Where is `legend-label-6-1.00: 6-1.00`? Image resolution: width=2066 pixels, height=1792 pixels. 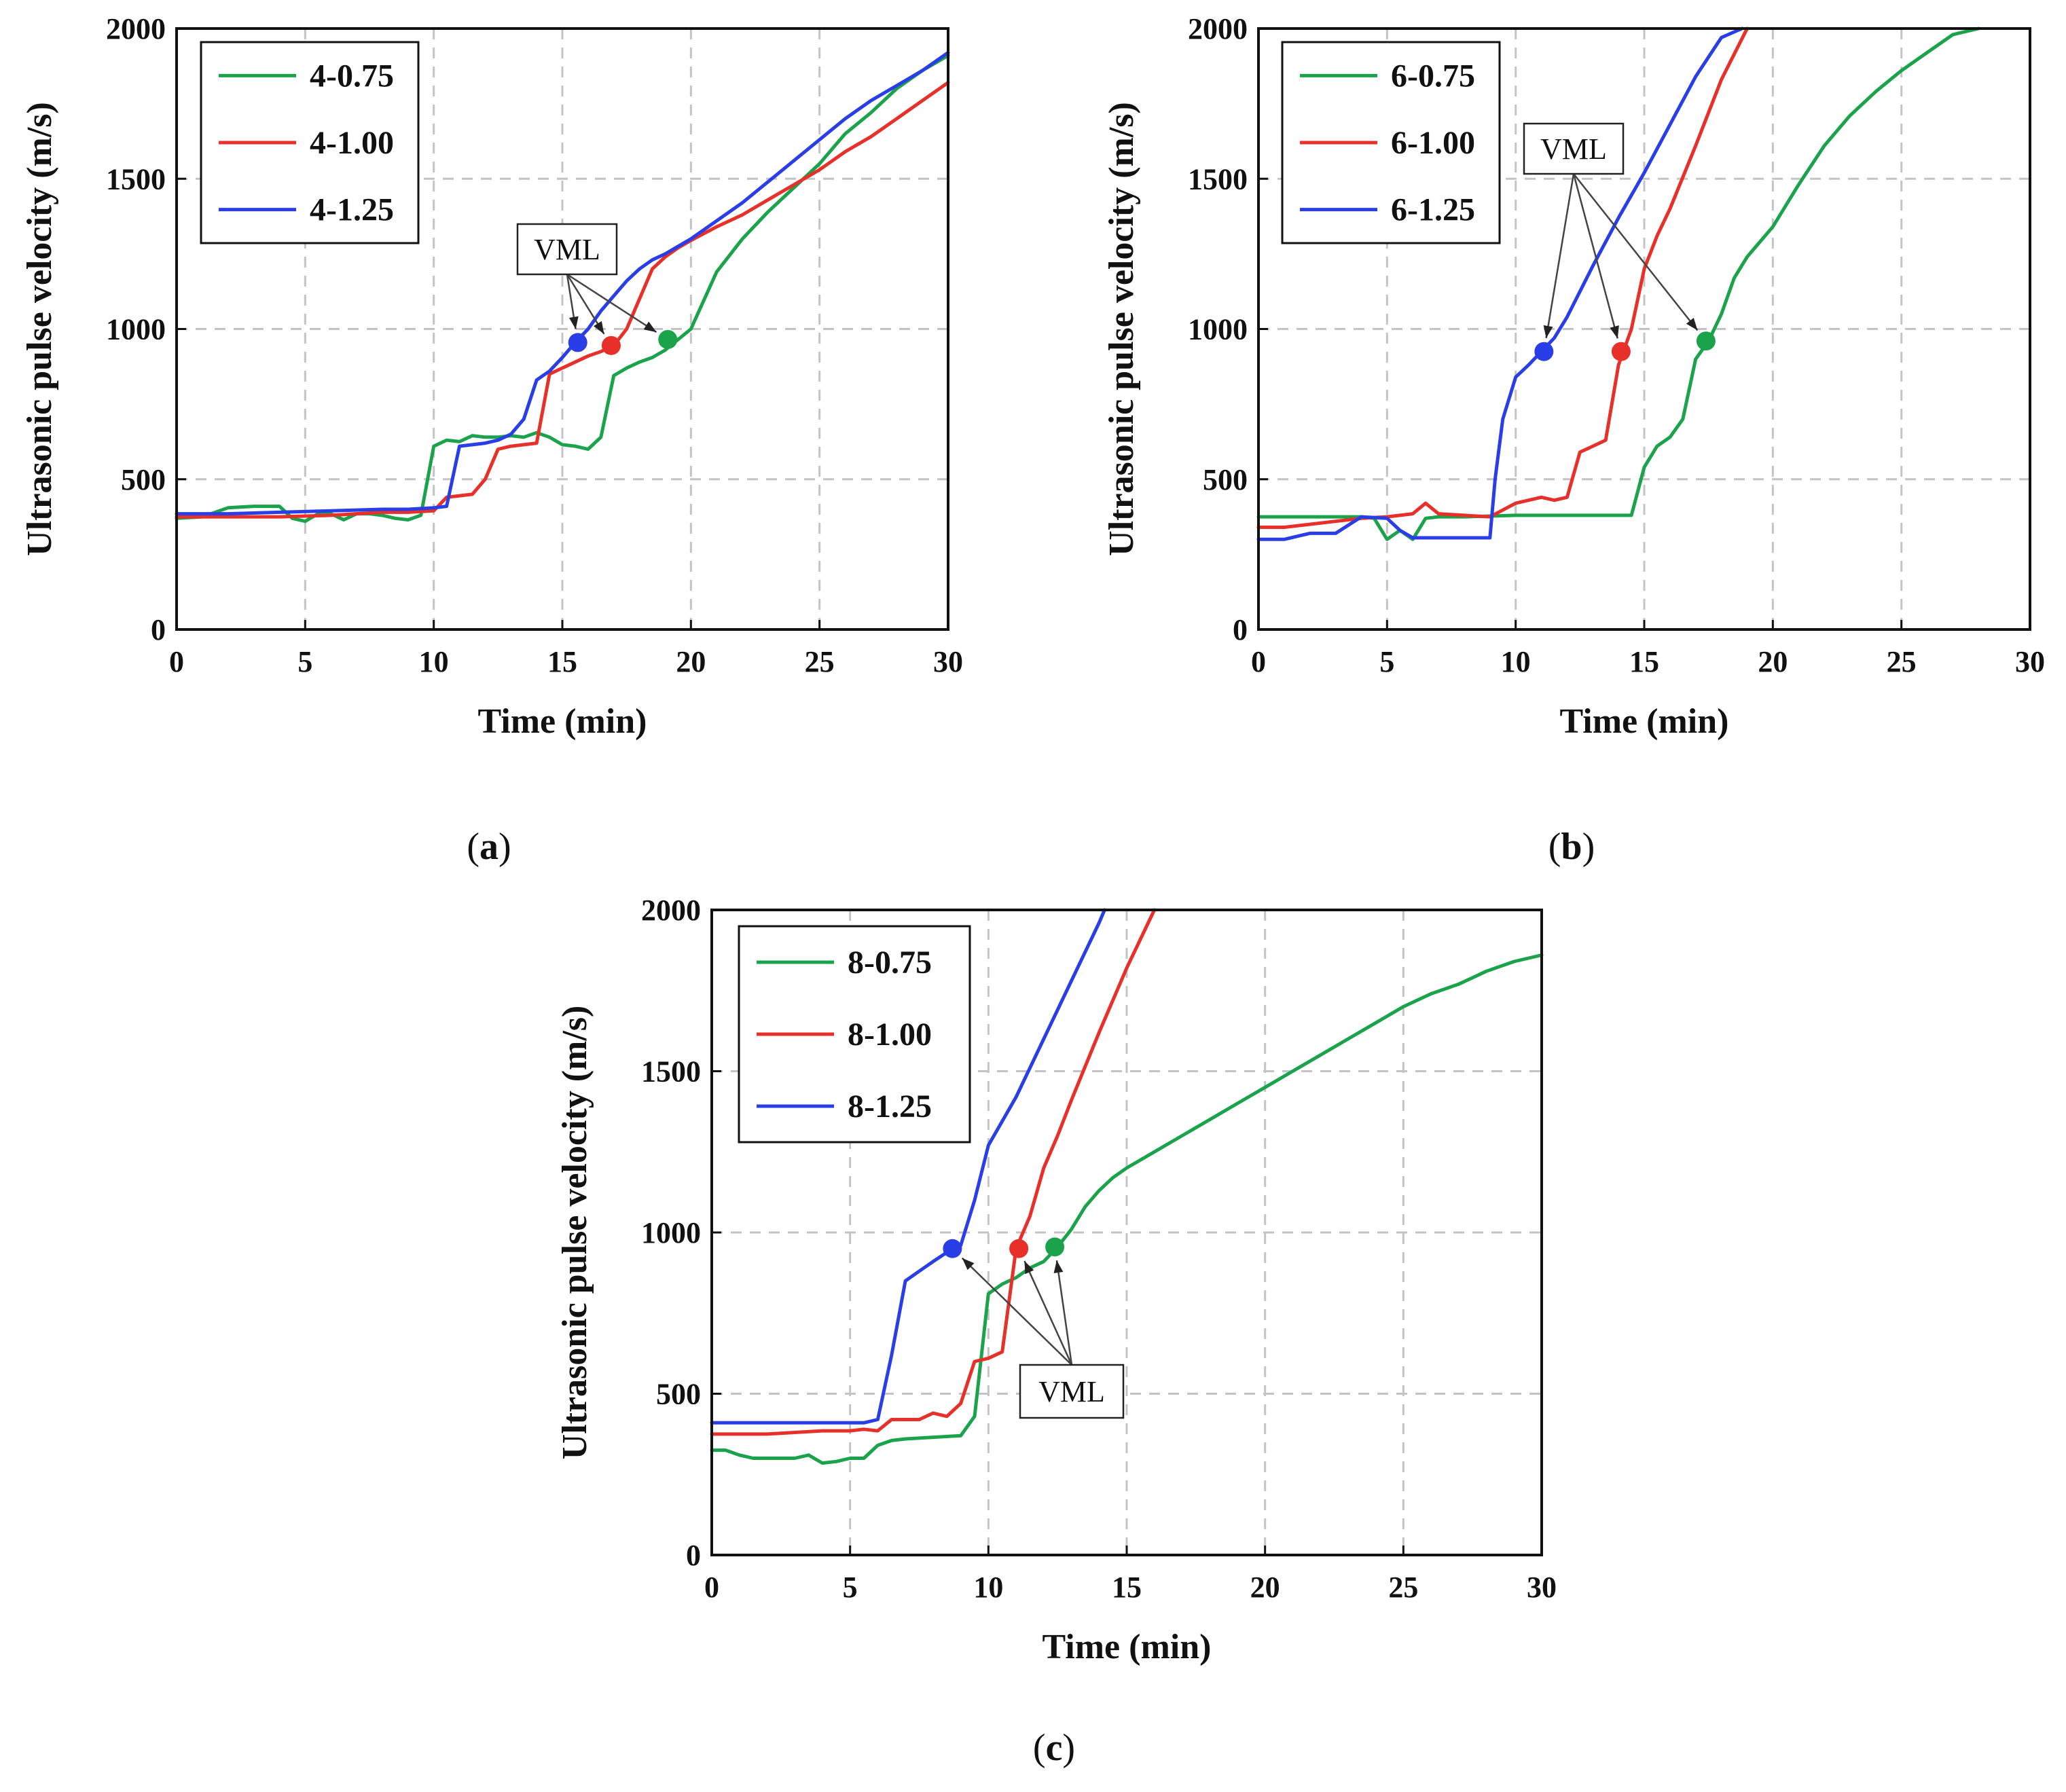
legend-label-6-1.00: 6-1.00 is located at coordinates (1433, 143).